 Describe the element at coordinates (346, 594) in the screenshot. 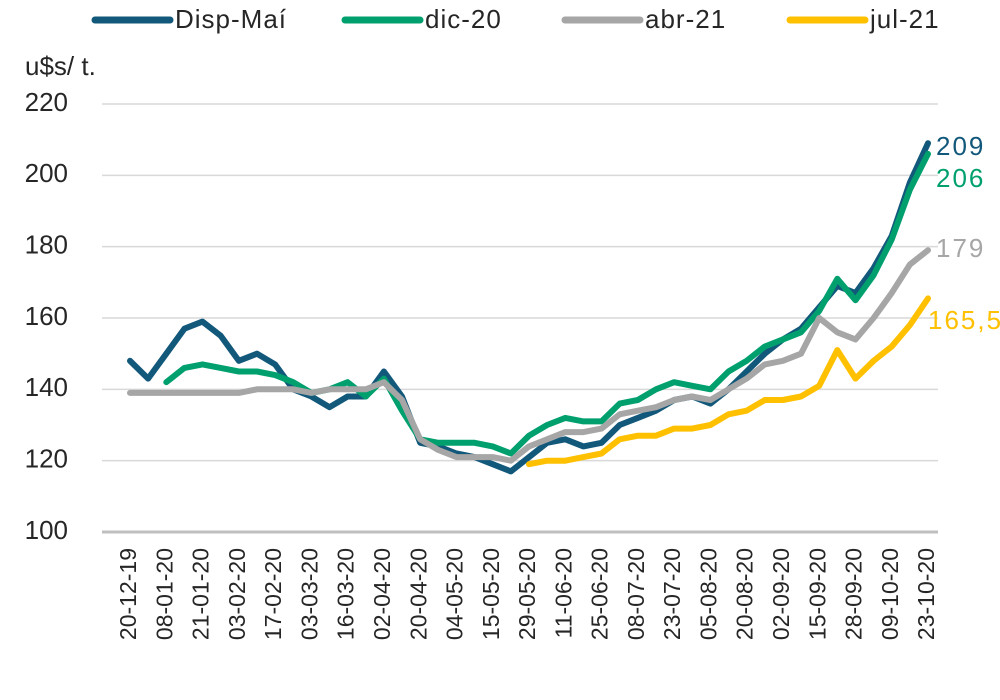

I see `x-tick-label: 16-03-20` at that location.